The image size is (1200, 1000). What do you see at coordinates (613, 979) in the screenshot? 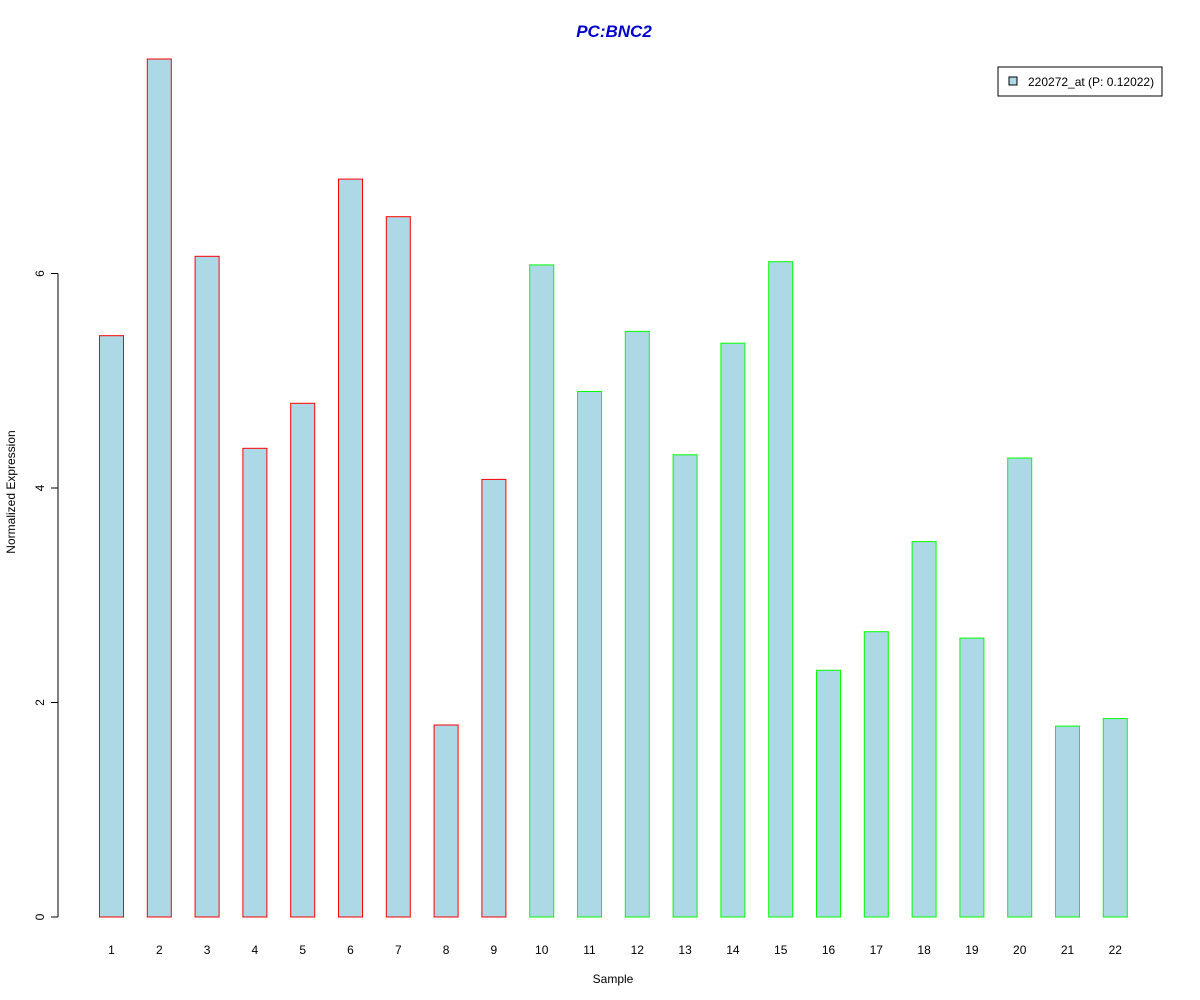
I see `x-axis-label: Sample` at bounding box center [613, 979].